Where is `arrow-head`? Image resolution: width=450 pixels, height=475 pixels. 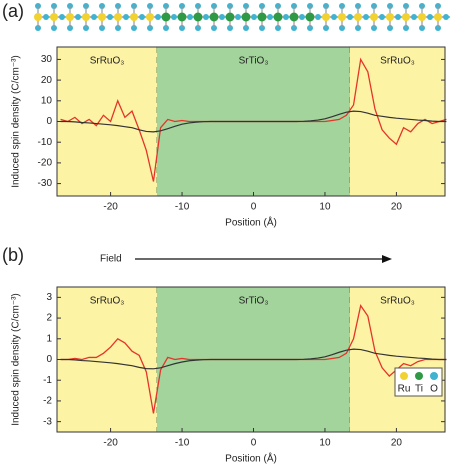 arrow-head is located at coordinates (387, 259).